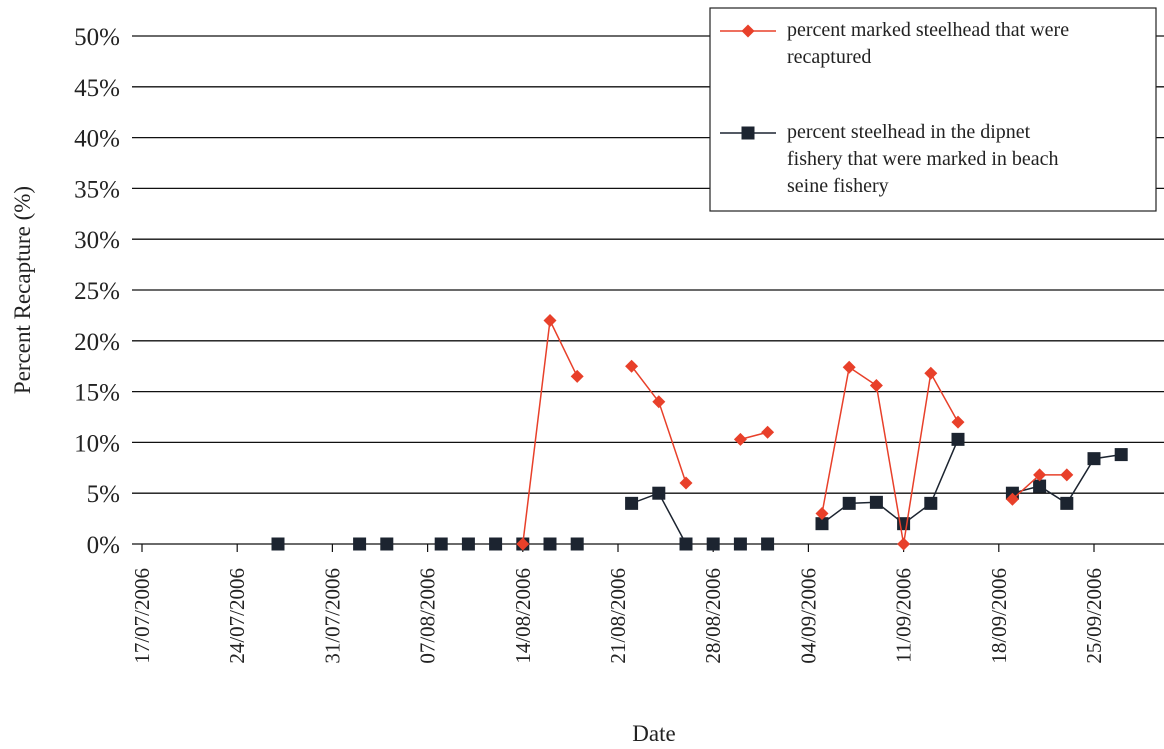 The width and height of the screenshot is (1164, 749). I want to click on y-tick-label: 10%, so click(97, 443).